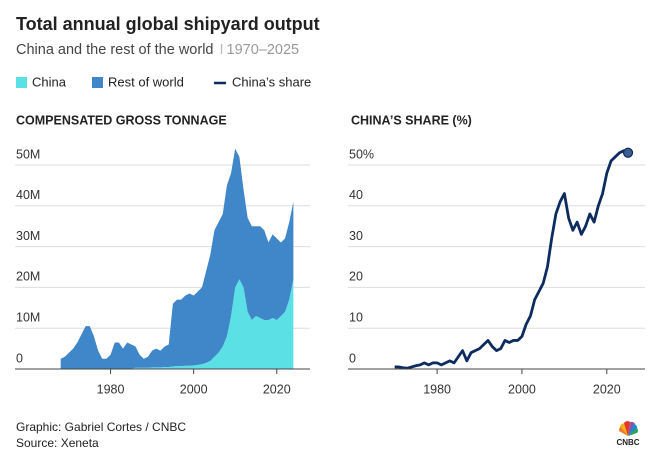 The width and height of the screenshot is (668, 461). I want to click on y-tick-label: 10, so click(356, 317).